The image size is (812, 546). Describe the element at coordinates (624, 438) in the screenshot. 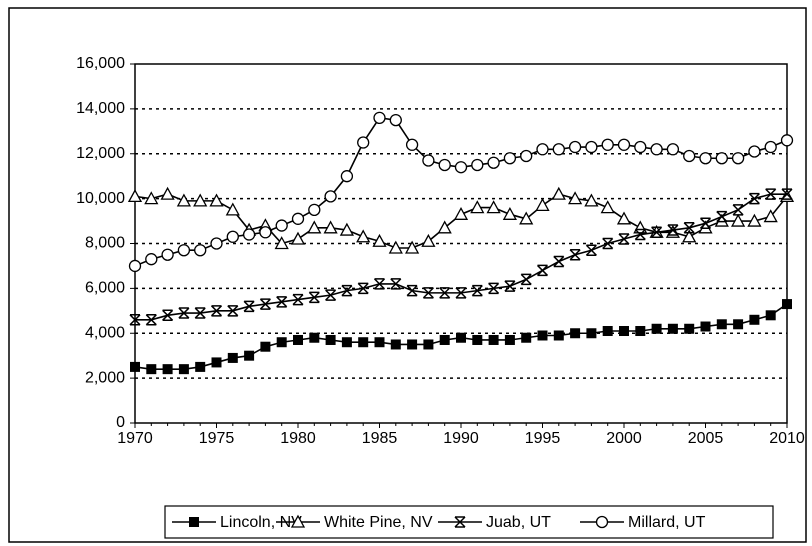

I see `x-tick-label: 2000` at that location.